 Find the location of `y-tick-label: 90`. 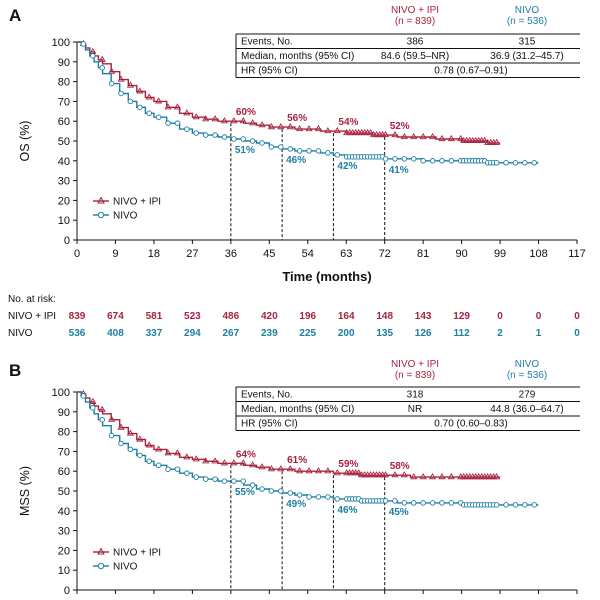

y-tick-label: 90 is located at coordinates (64, 63).